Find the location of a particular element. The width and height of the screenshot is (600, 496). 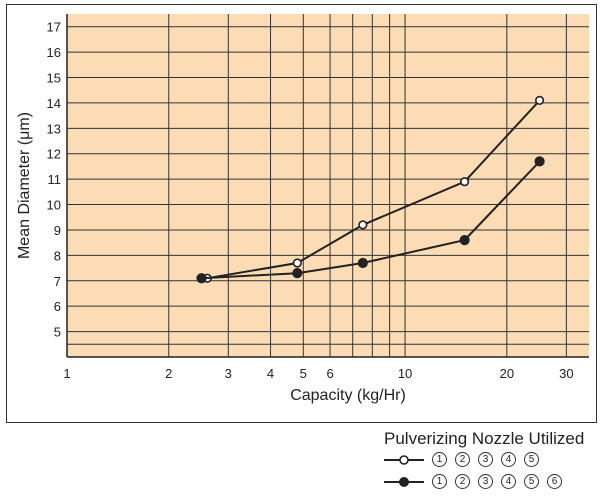

y-tick-label: 17 is located at coordinates (54, 27).